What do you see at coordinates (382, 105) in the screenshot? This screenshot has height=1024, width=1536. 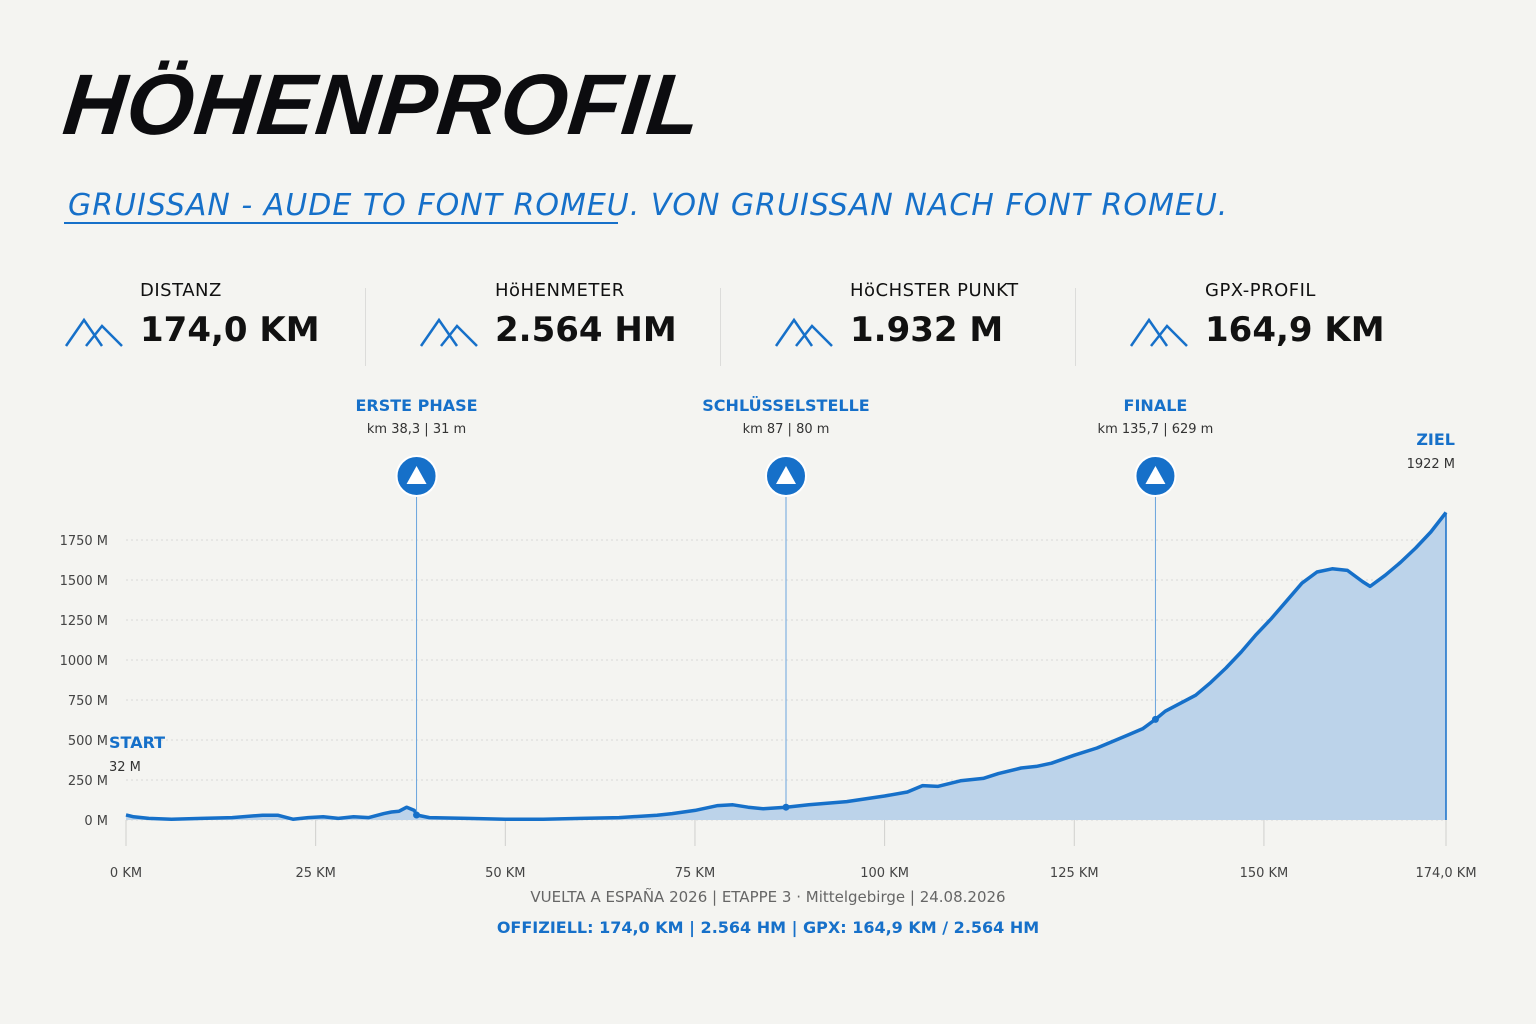 I see `page-title: HÖHENPROFIL` at bounding box center [382, 105].